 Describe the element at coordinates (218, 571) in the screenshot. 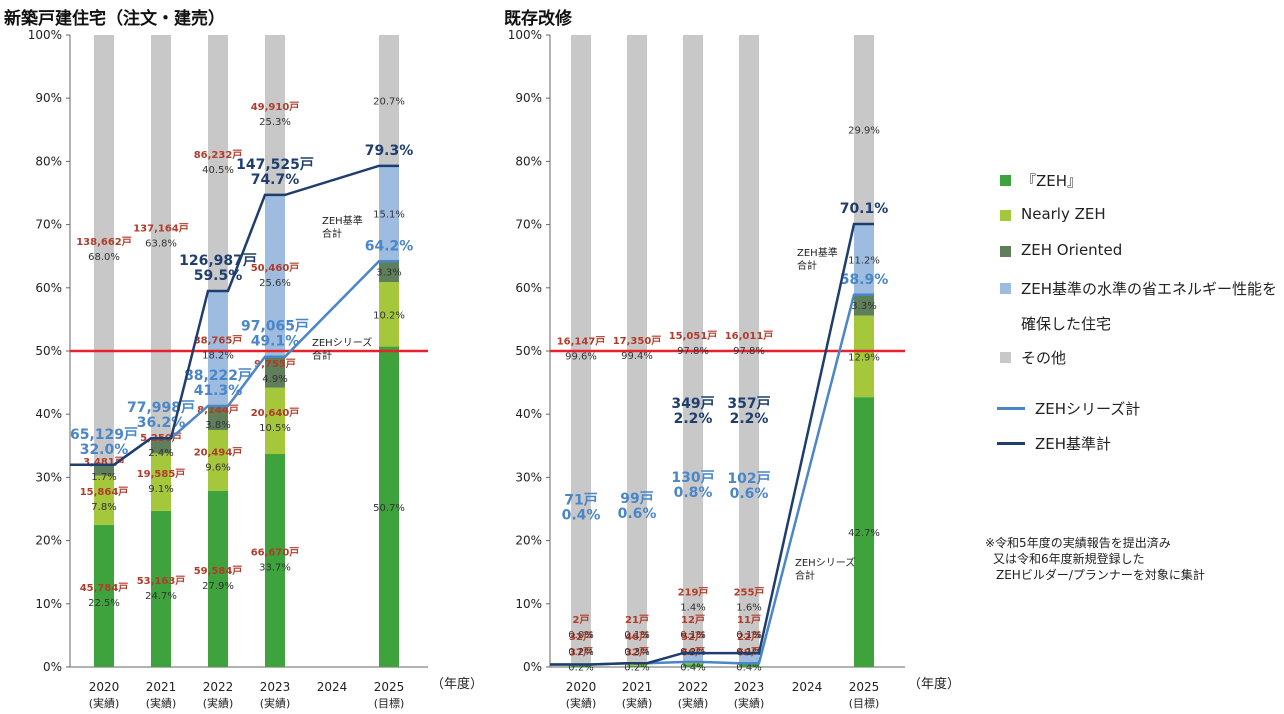

I see `data-label-count: 59,584戸` at that location.